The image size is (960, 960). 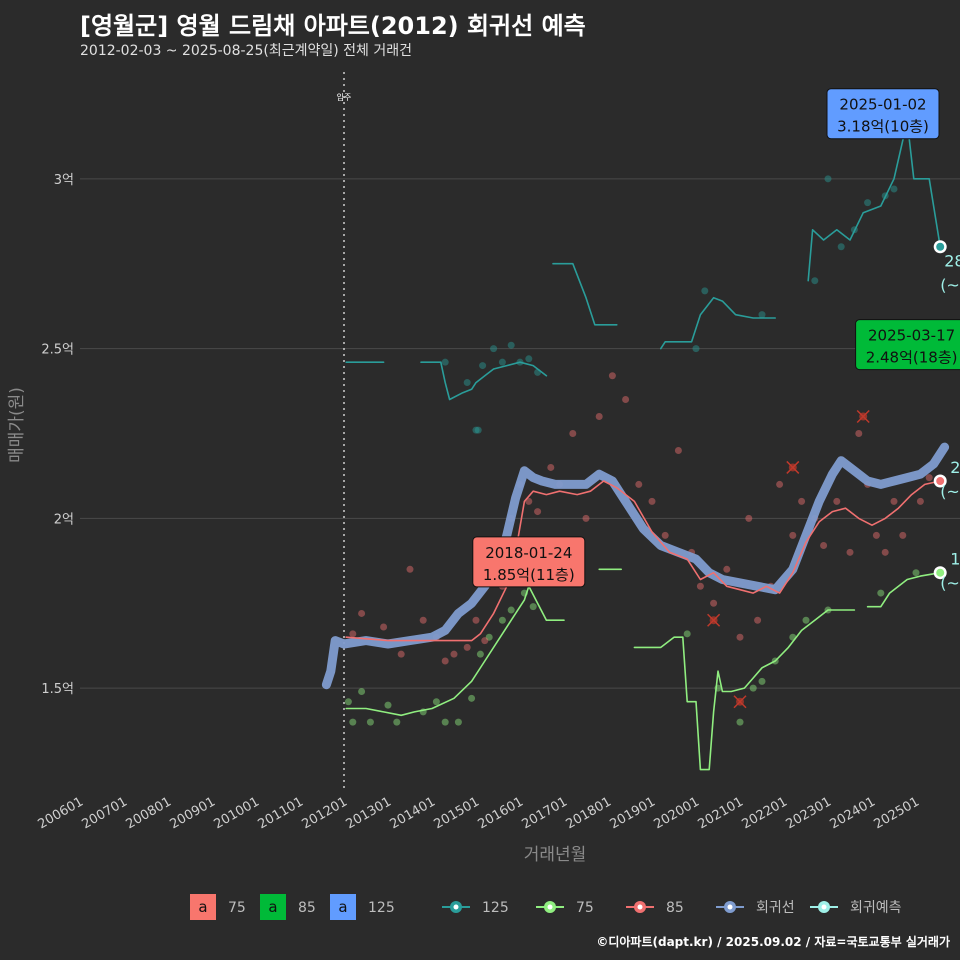 I want to click on annotation-bg, so click(x=883, y=114).